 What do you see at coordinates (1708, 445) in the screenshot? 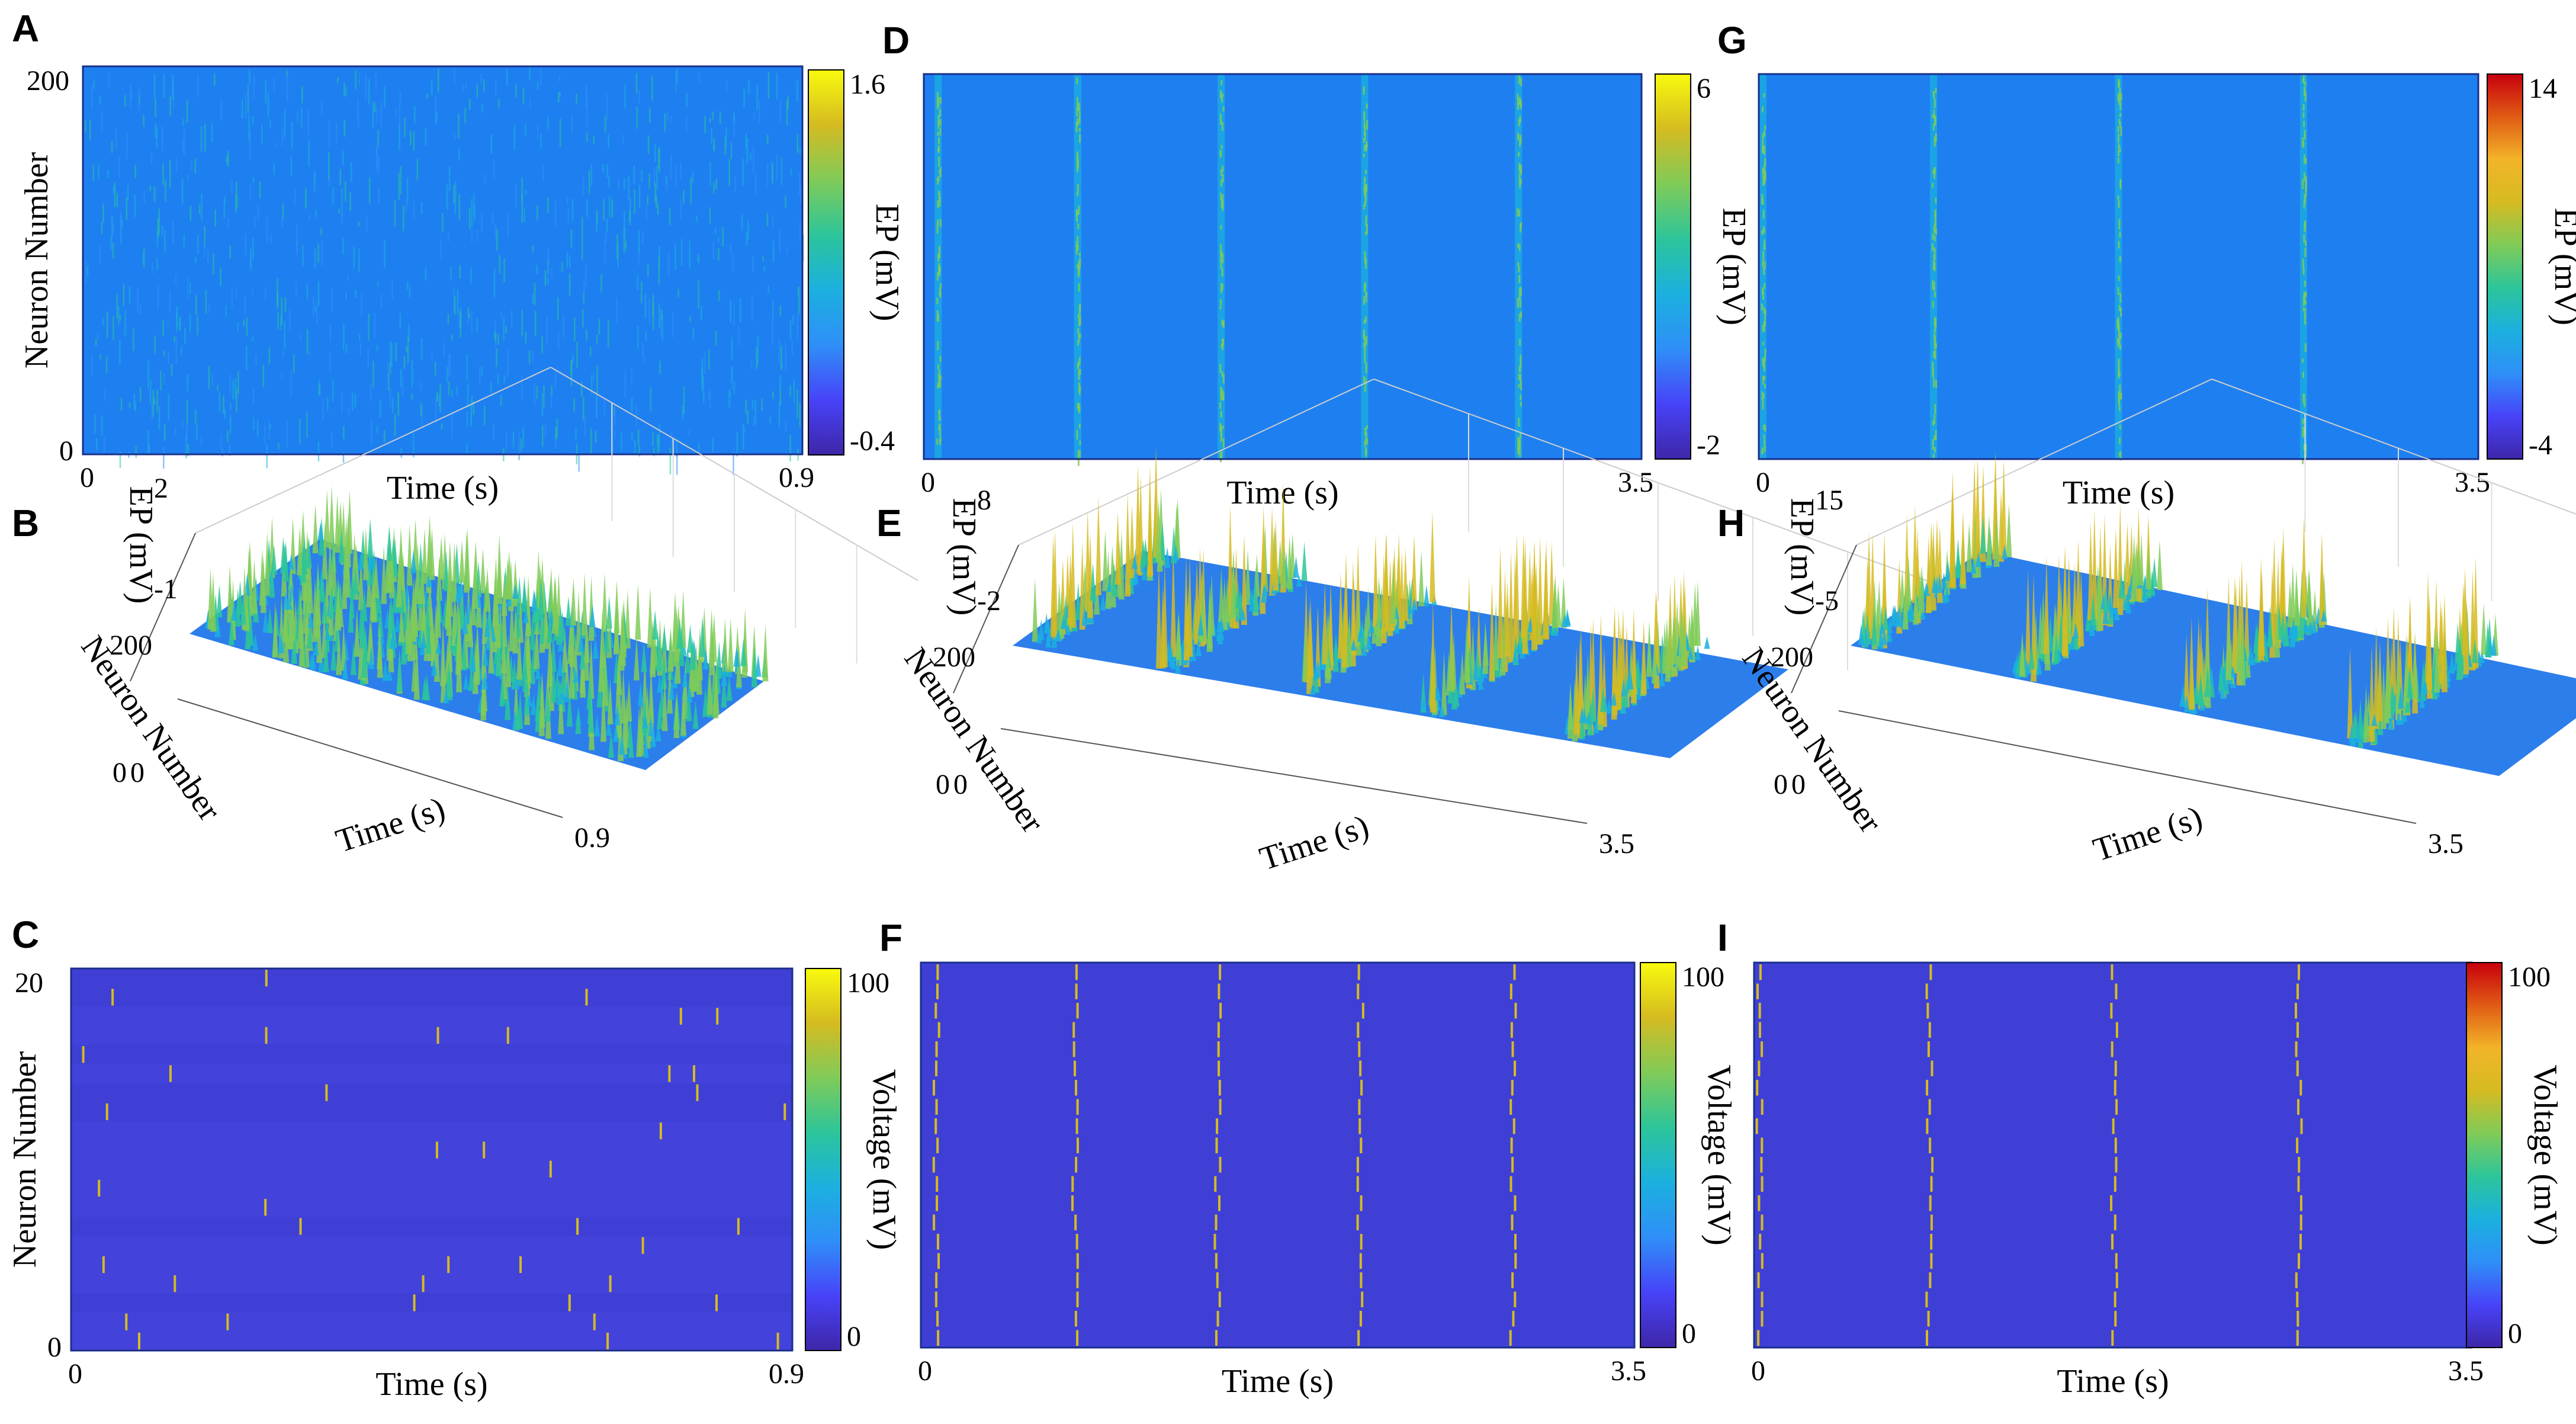
I see `colorbar-min-tick: -2` at bounding box center [1708, 445].